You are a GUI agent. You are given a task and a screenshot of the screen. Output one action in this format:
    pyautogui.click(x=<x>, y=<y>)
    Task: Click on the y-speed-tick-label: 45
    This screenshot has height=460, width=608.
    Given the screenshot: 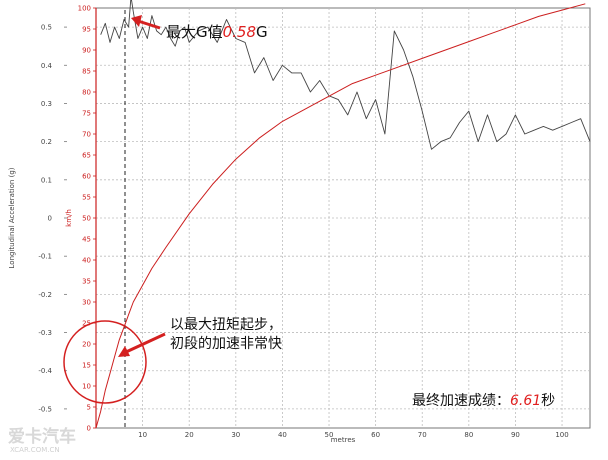 What is the action you would take?
    pyautogui.click(x=86, y=240)
    